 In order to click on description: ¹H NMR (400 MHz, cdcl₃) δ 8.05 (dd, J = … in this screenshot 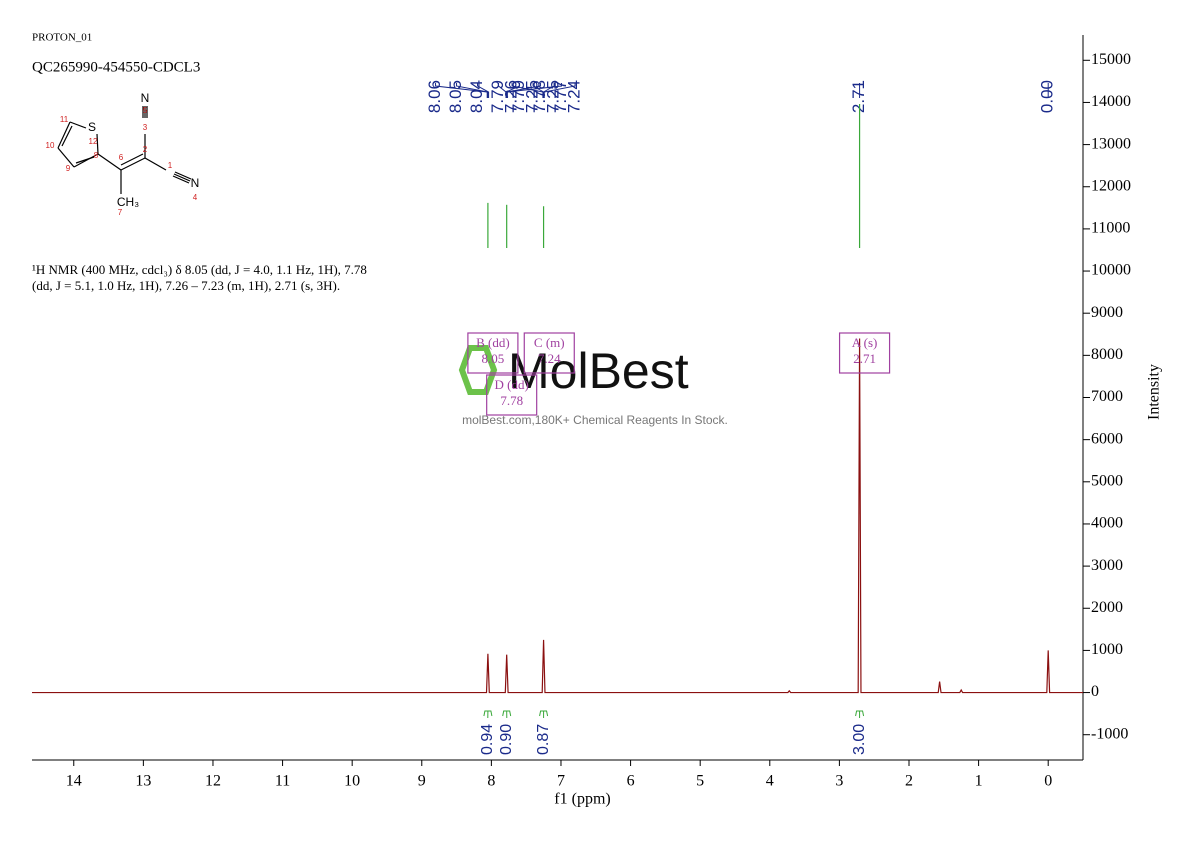, I will do `click(199, 277)`.